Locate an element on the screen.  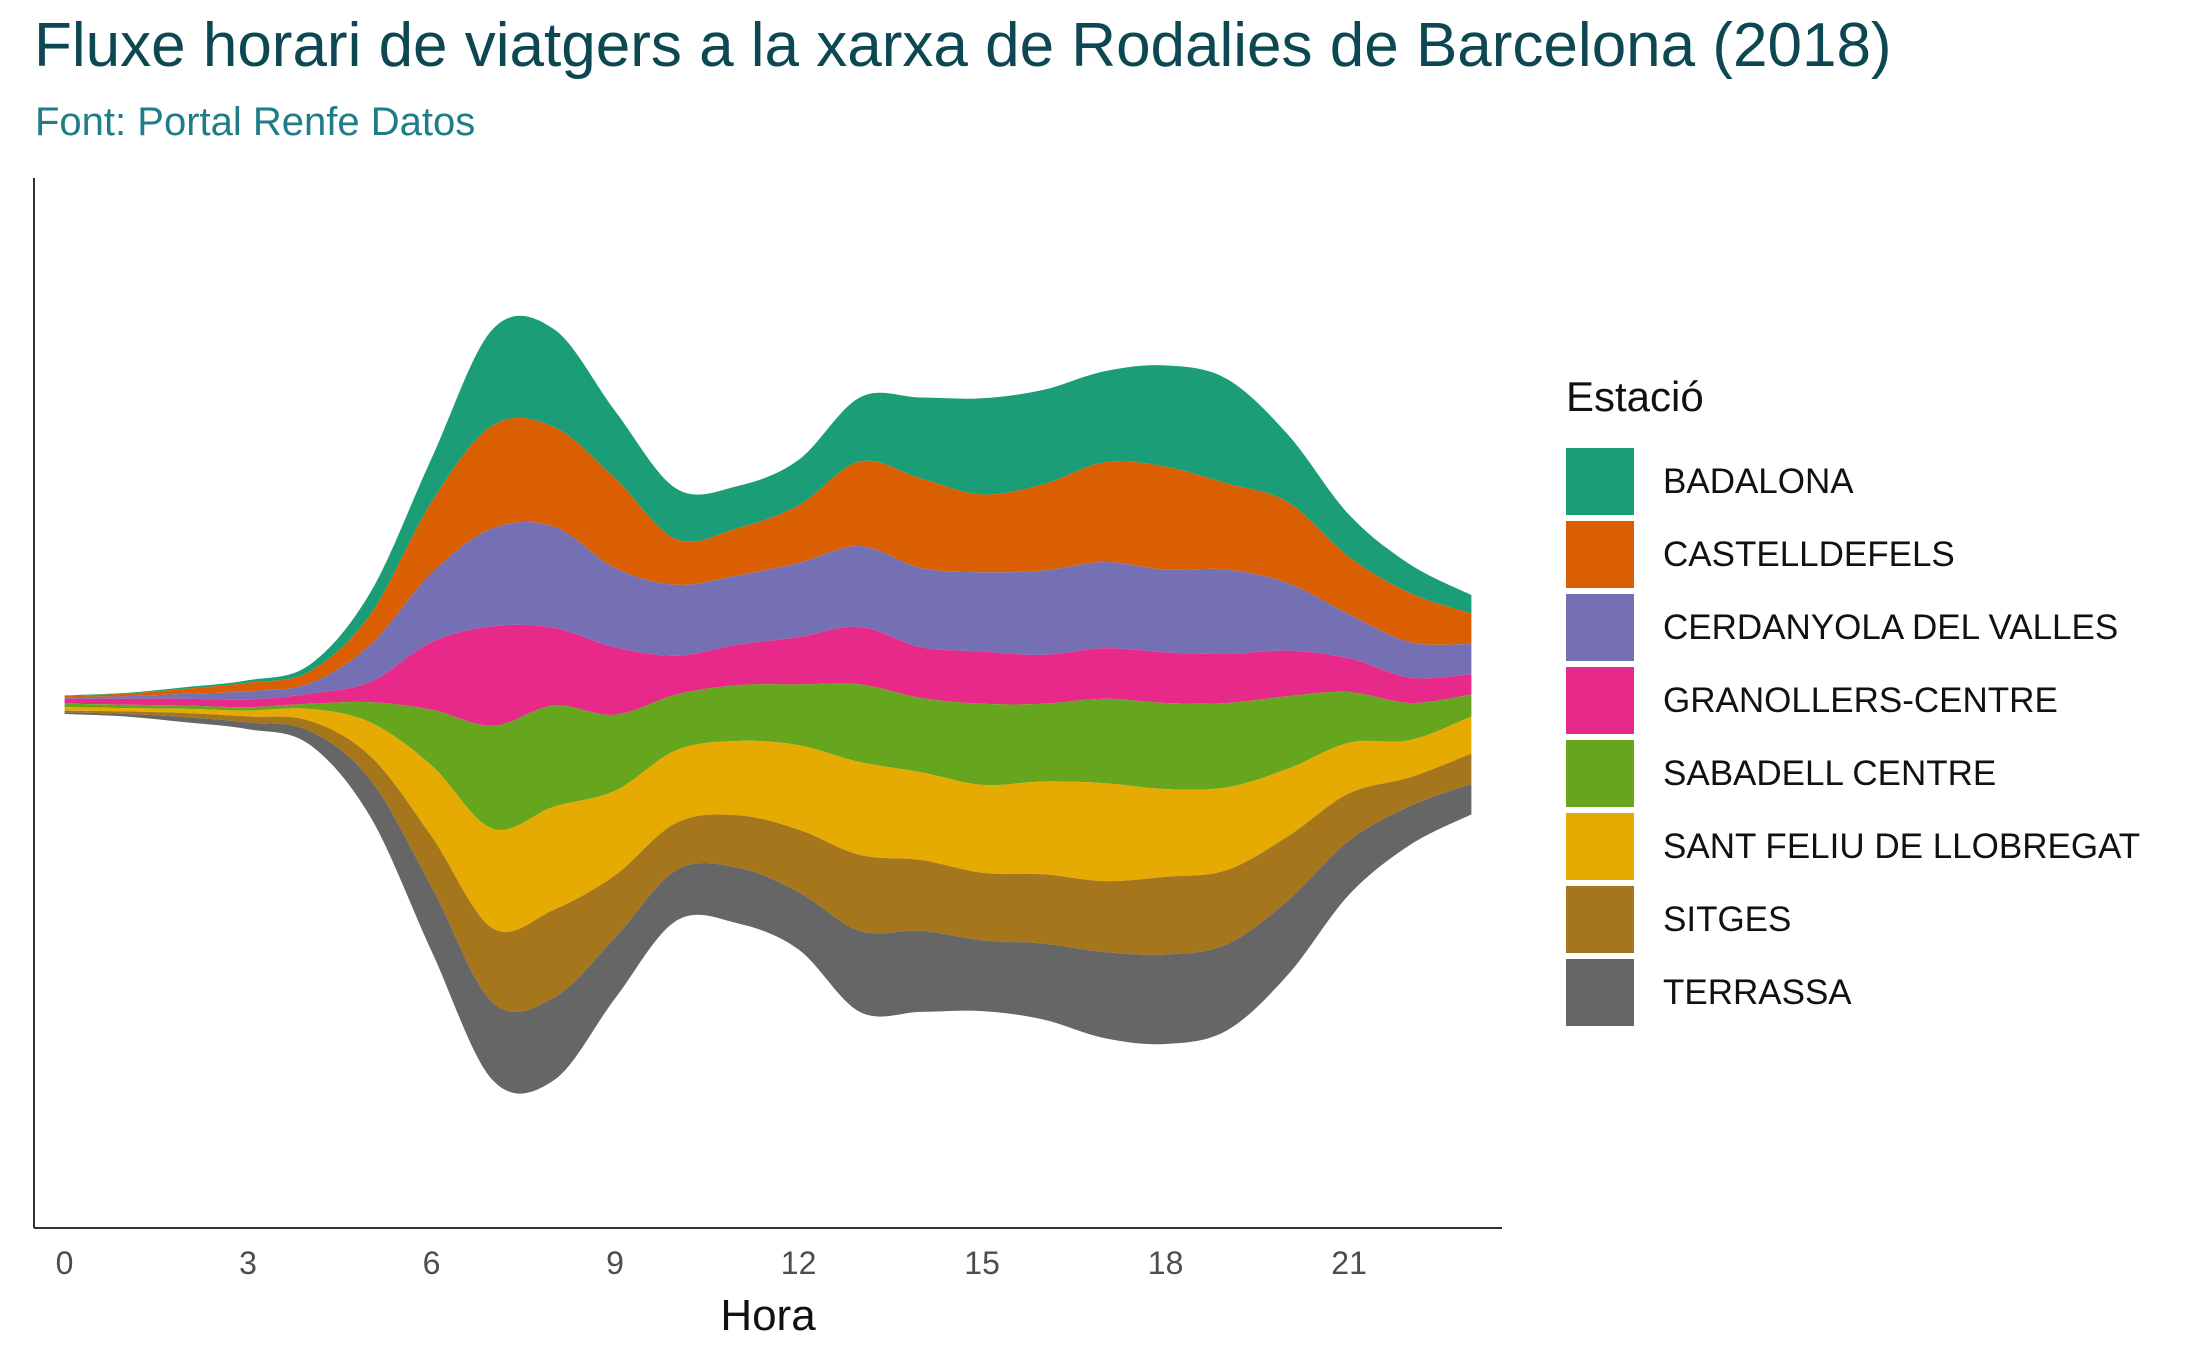
legend-label: CERDANYOLA DEL VALLES is located at coordinates (1891, 627).